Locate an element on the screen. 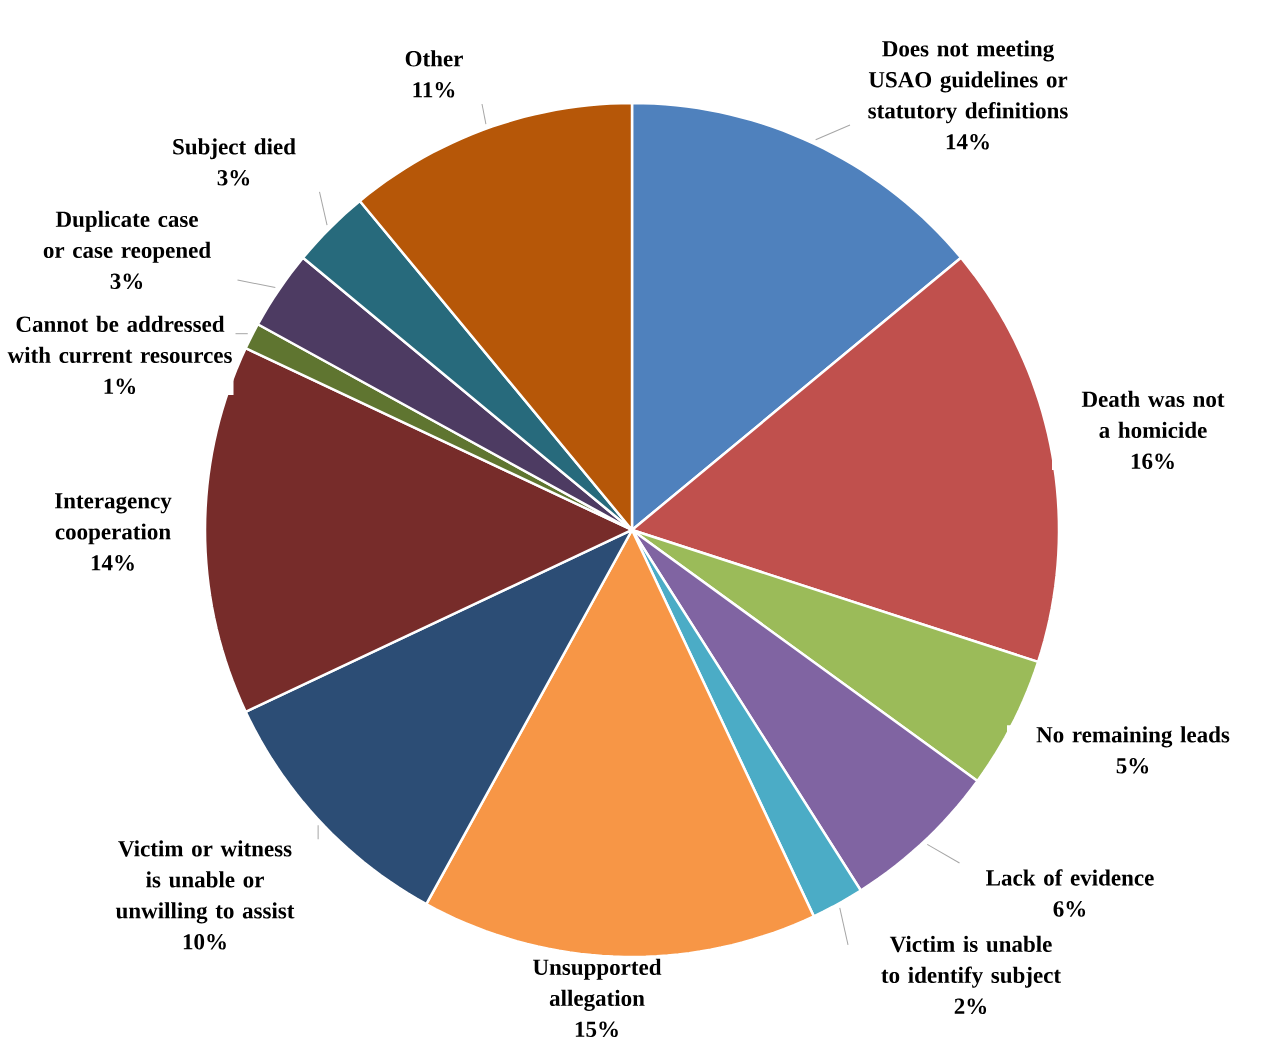 This screenshot has height=1046, width=1261. slice-label: Interagency cooperation is located at coordinates (113, 519).